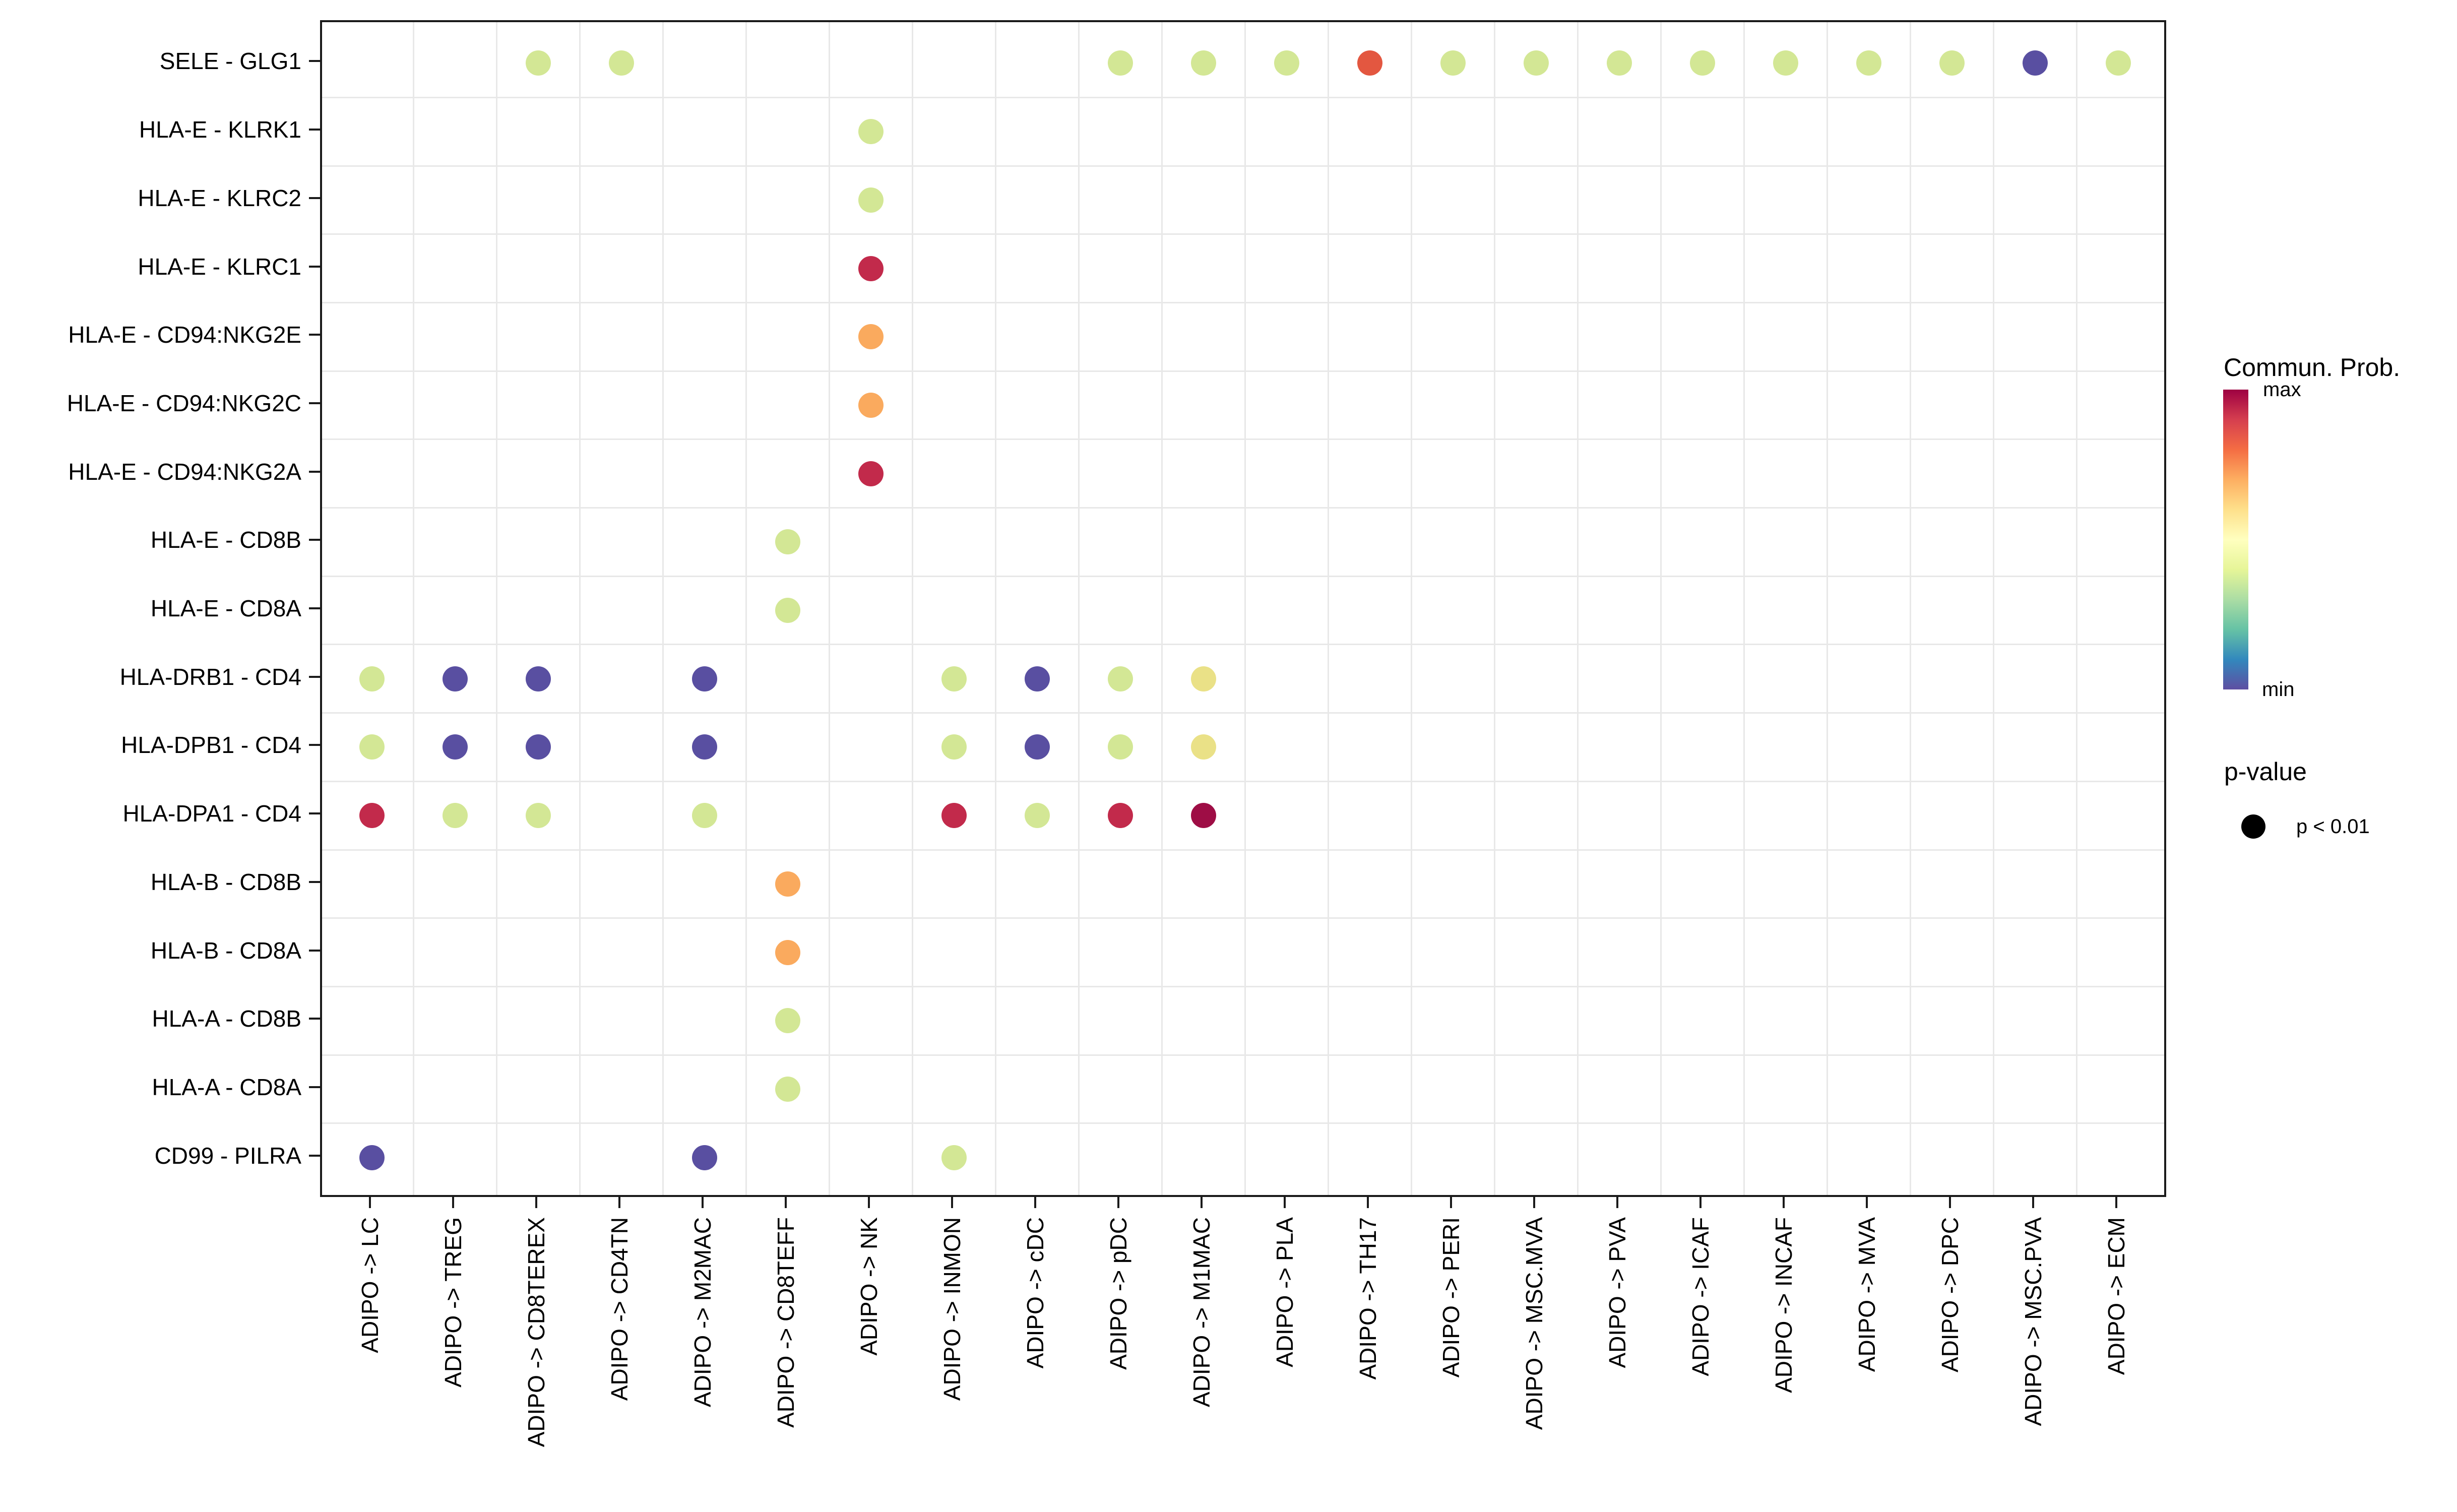  I want to click on x-axis-label: ADIPO -> LC, so click(370, 1285).